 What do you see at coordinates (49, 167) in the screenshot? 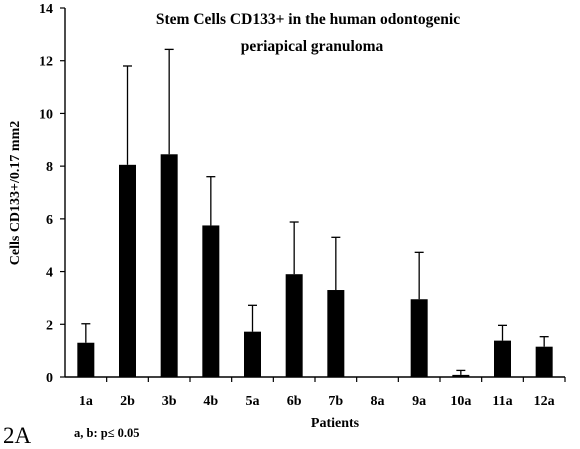
I see `y-tick-label: 8` at bounding box center [49, 167].